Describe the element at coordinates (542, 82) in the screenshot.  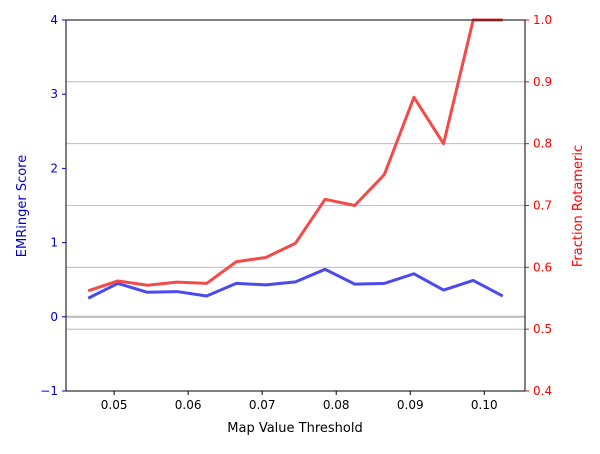
I see `right-y-tick-label: 0.9` at that location.